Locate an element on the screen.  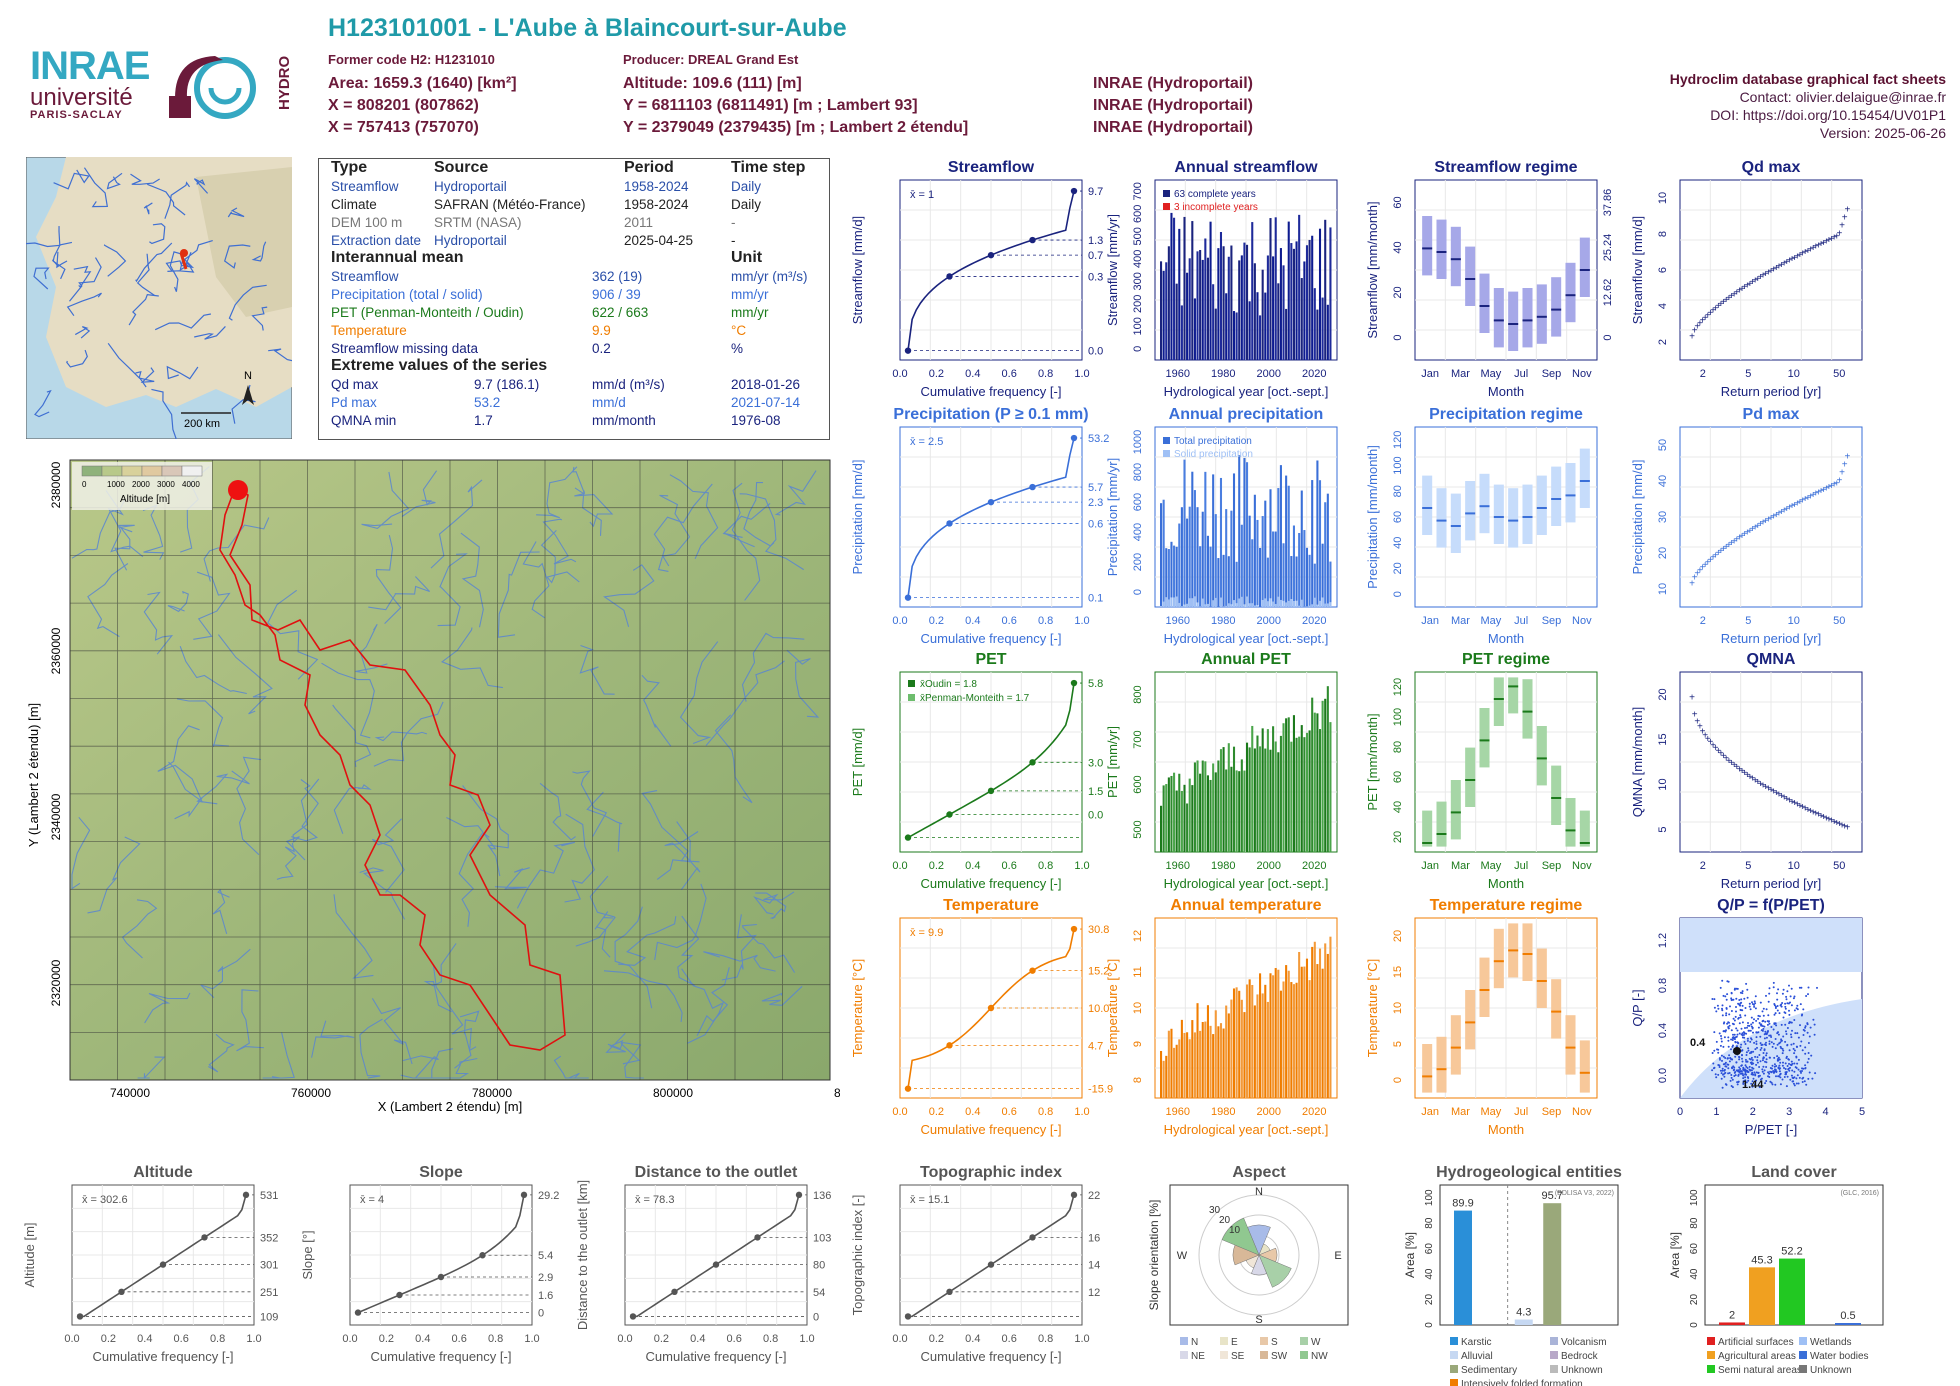
legend-entry: N is located at coordinates (1194, 1342).